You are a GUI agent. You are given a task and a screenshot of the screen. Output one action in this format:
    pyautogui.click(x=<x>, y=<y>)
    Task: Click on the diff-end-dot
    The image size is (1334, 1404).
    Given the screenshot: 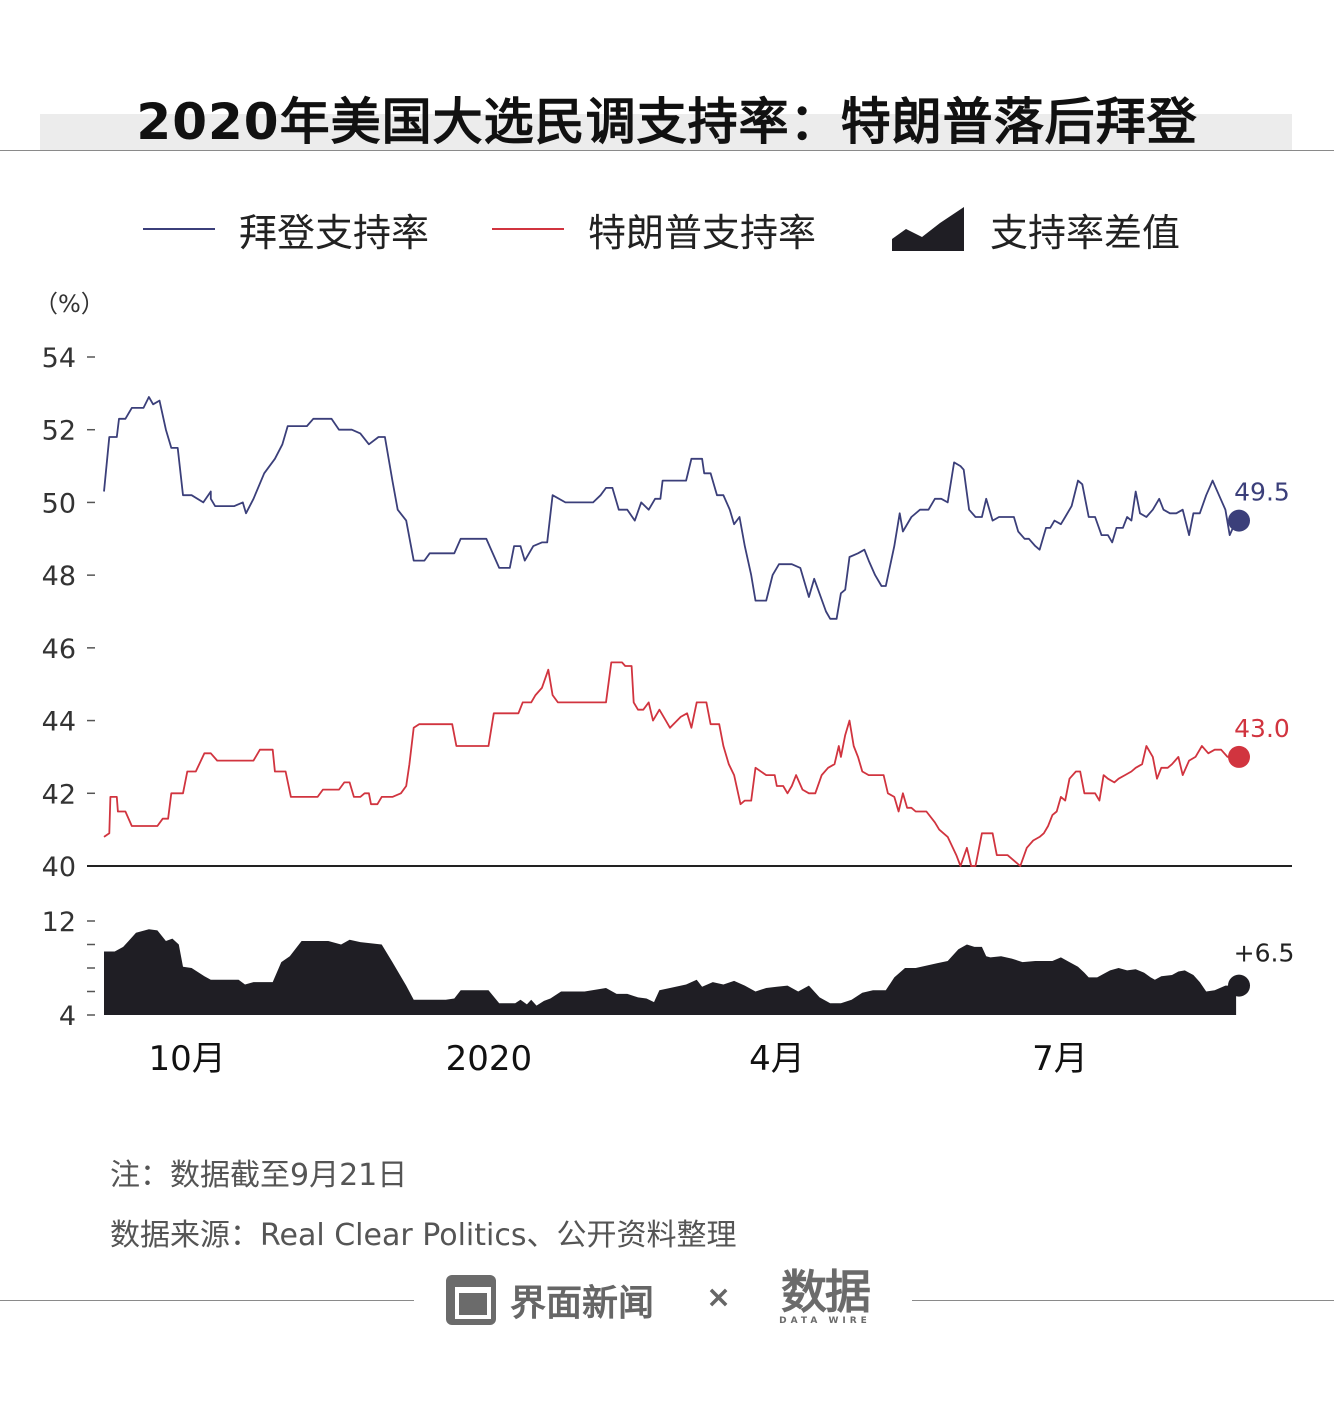 What is the action you would take?
    pyautogui.click(x=1239, y=985)
    